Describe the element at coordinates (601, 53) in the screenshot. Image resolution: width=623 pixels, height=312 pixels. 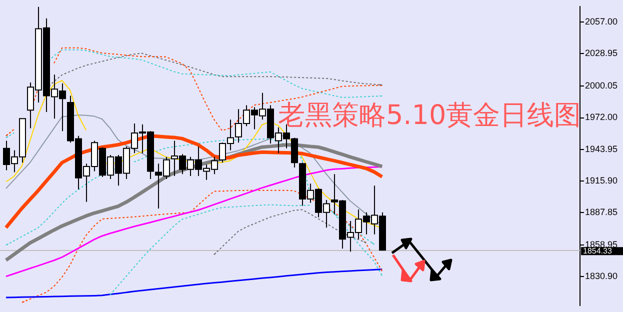
I see `y-tick-label: 2028.95` at that location.